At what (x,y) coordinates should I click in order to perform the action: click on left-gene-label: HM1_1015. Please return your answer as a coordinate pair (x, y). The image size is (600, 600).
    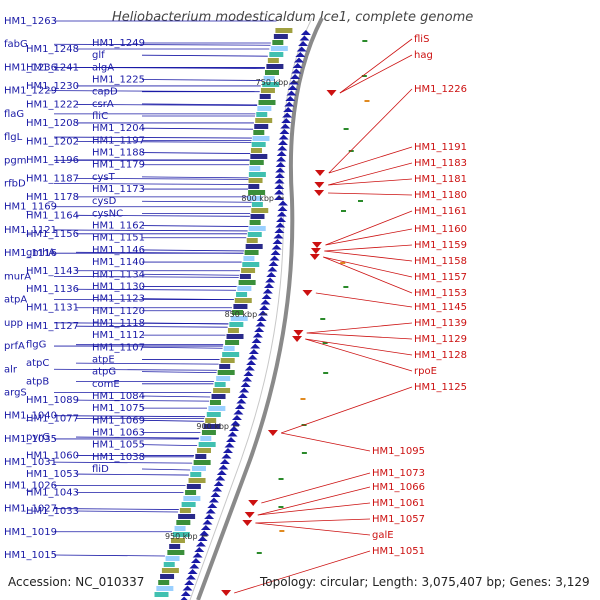
    Looking at the image, I should click on (30, 555).